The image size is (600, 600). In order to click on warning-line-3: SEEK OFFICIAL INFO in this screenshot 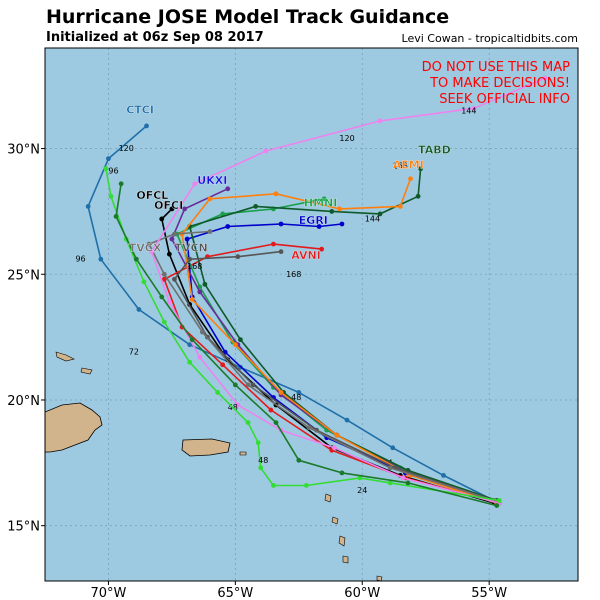, I will do `click(504, 99)`.